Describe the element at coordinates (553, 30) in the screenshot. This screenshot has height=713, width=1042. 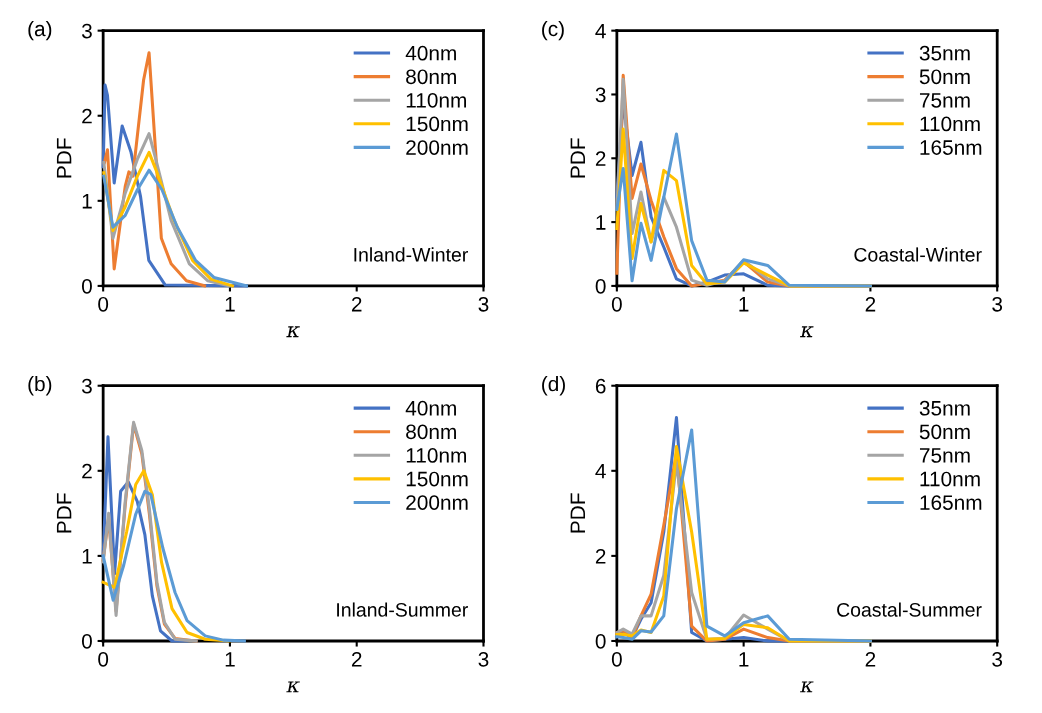
I see `chart-title: (c)` at that location.